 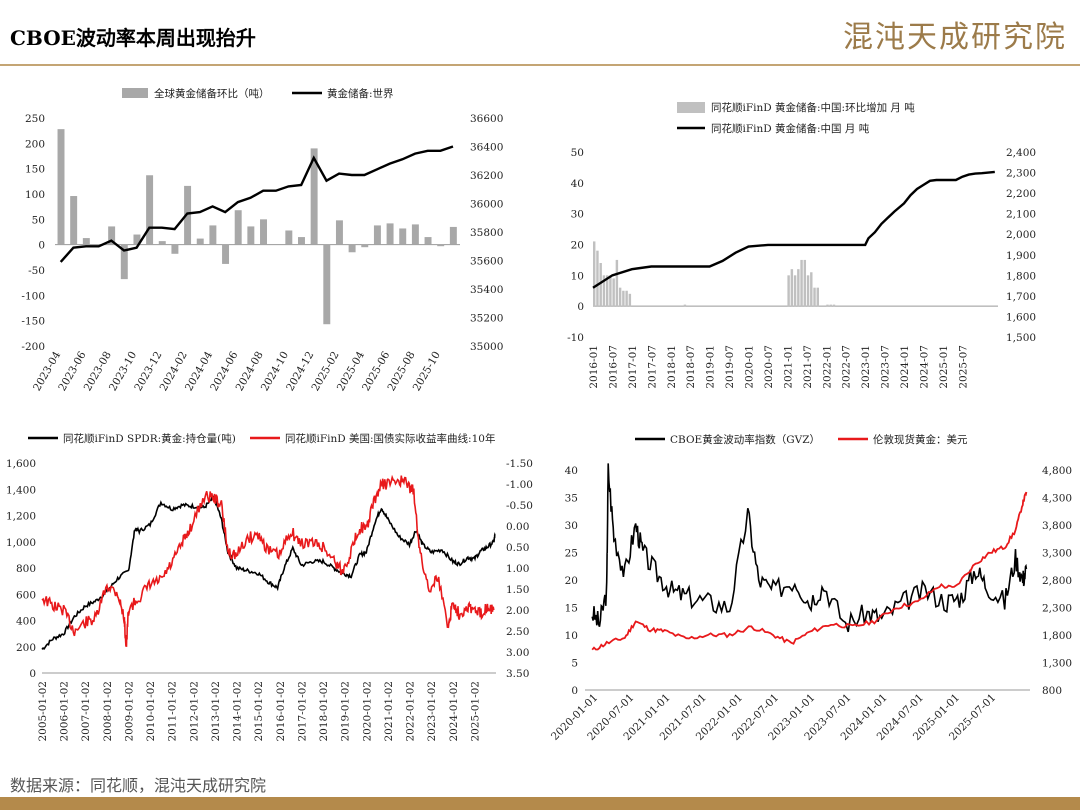 I want to click on x-tick-label: 2013-01-02, so click(x=216, y=711).